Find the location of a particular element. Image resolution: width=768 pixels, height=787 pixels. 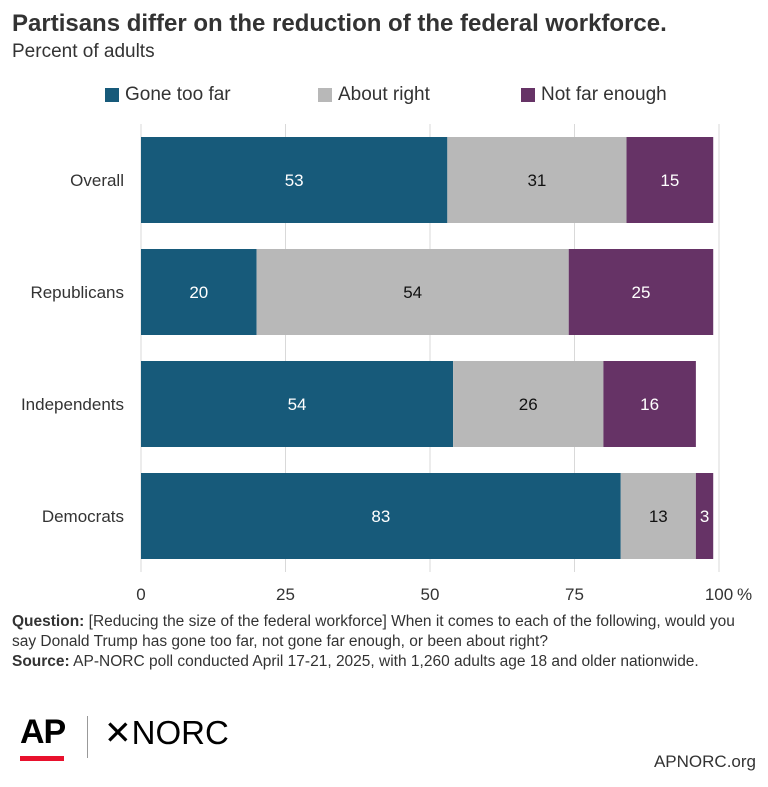

data-label: 3 is located at coordinates (704, 516).